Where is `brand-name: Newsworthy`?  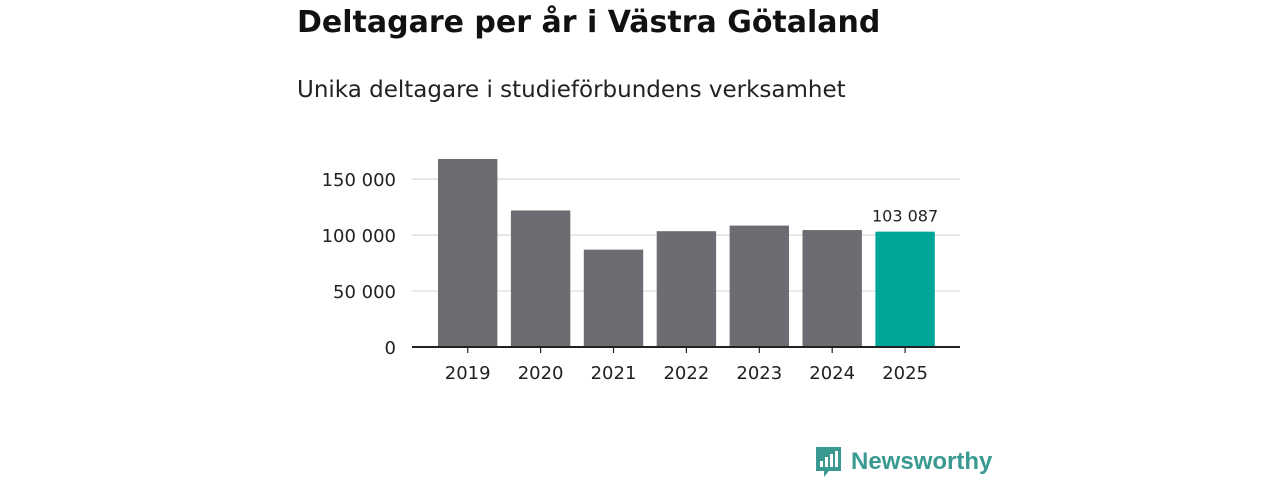 brand-name: Newsworthy is located at coordinates (922, 461).